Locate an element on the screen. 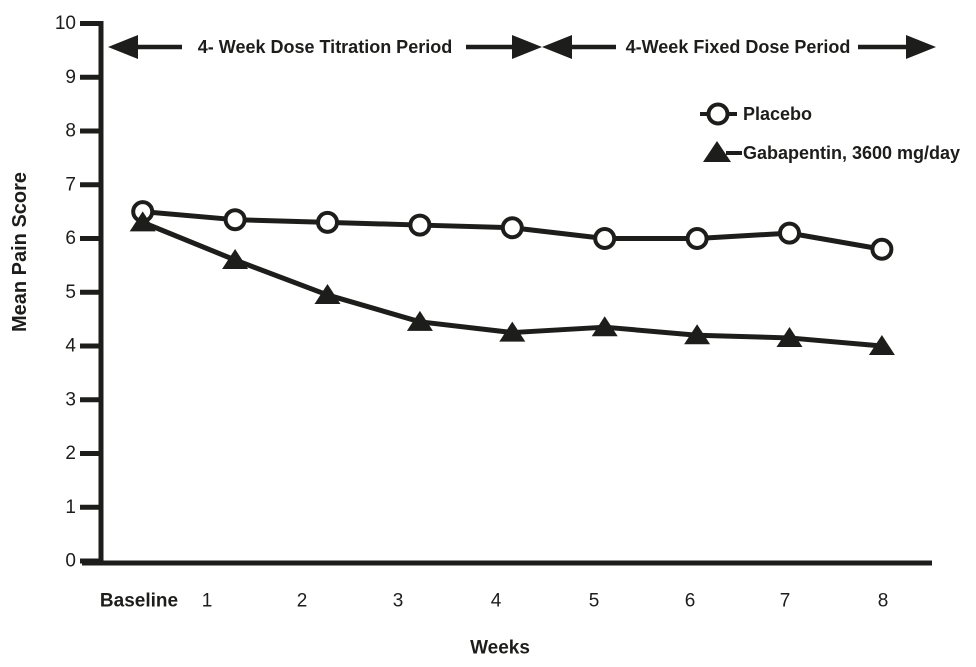 The height and width of the screenshot is (667, 976). x-axis-title: Weeks is located at coordinates (500, 648).